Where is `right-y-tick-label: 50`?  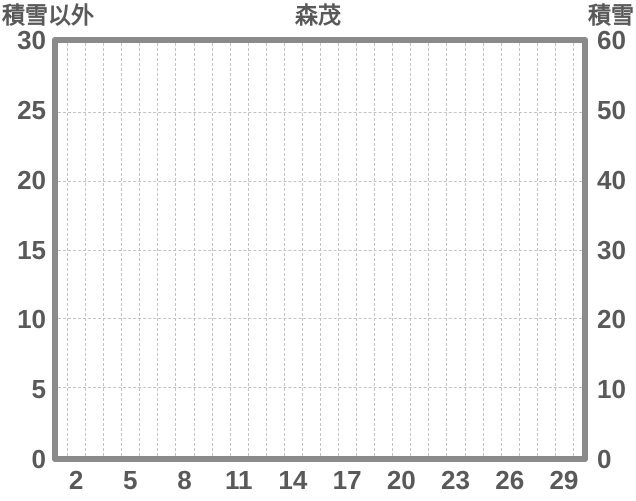 right-y-tick-label: 50 is located at coordinates (611, 109).